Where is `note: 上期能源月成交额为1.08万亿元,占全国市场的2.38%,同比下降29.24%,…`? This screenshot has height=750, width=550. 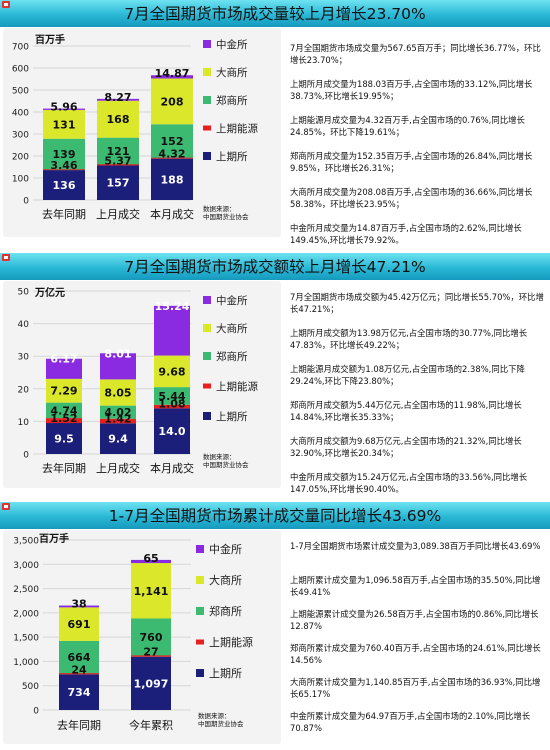 note: 上期能源月成交额为1.08万亿元,占全国市场的2.38%,同比下降29.24%,… is located at coordinates (407, 375).